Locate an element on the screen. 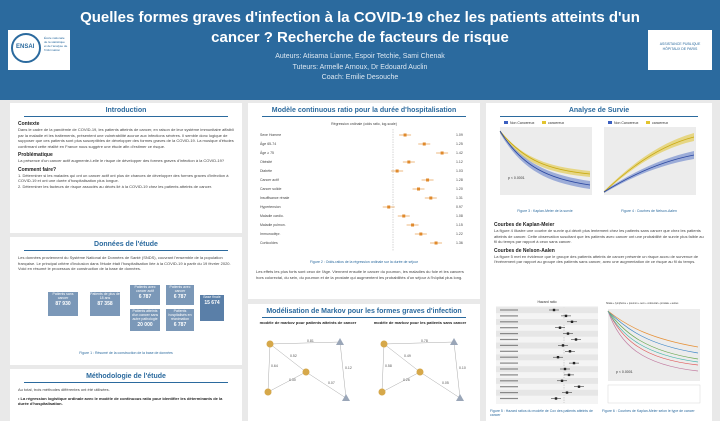 This screenshot has width=720, height=421. km-legend-2: cancereux is located at coordinates (556, 123).